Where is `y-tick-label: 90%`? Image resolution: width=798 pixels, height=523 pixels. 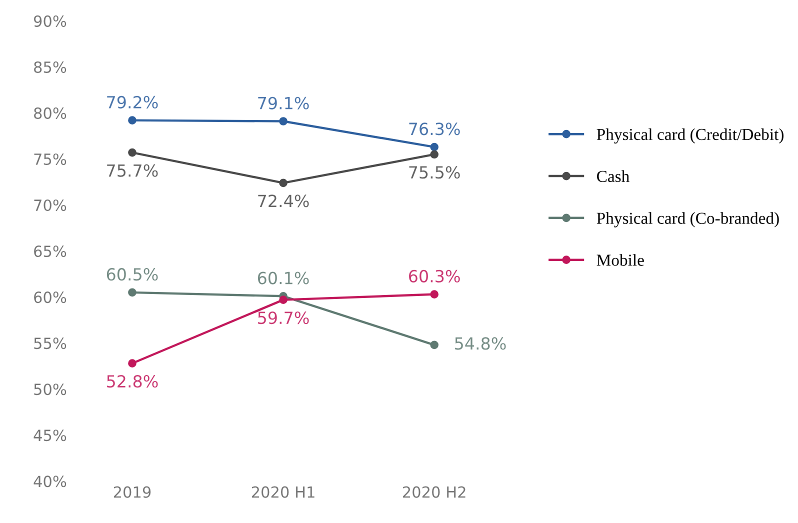
y-tick-label: 90% is located at coordinates (50, 21).